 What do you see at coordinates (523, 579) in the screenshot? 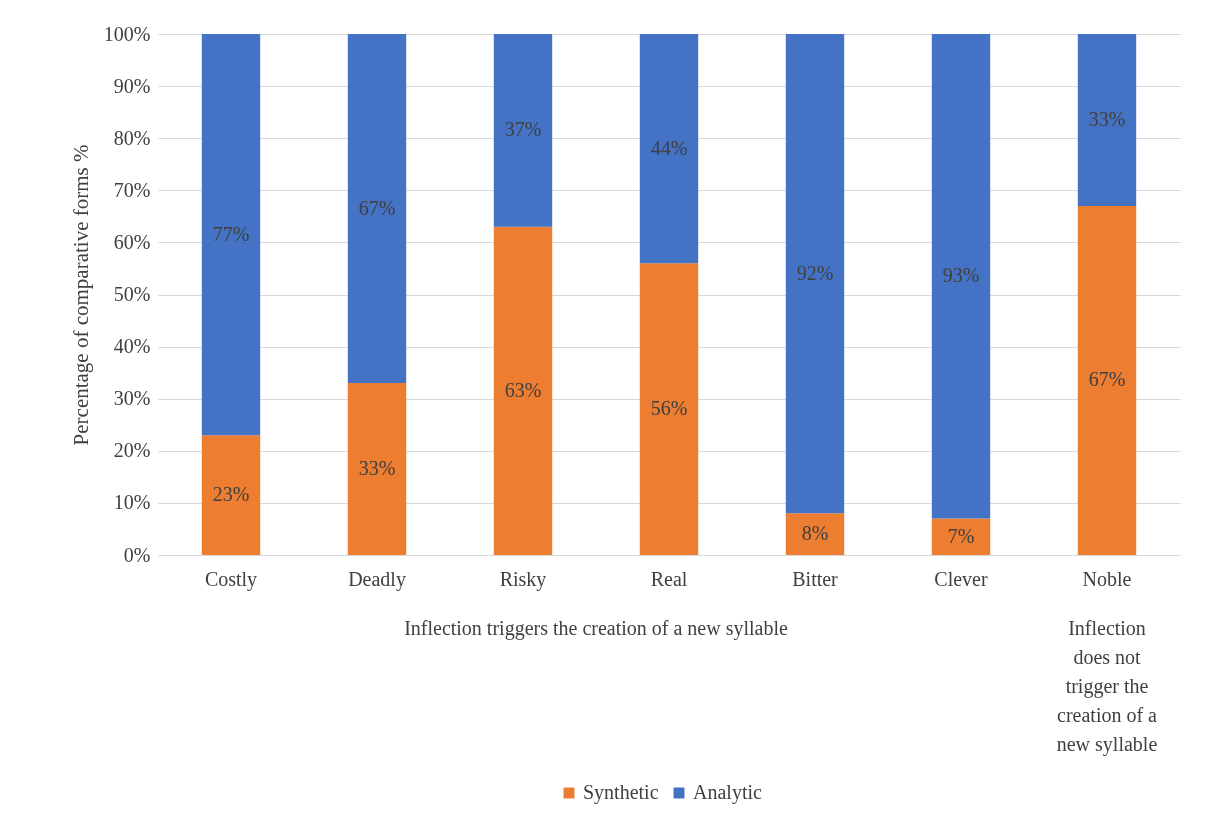
I see `x-tick-label: Risky` at bounding box center [523, 579].